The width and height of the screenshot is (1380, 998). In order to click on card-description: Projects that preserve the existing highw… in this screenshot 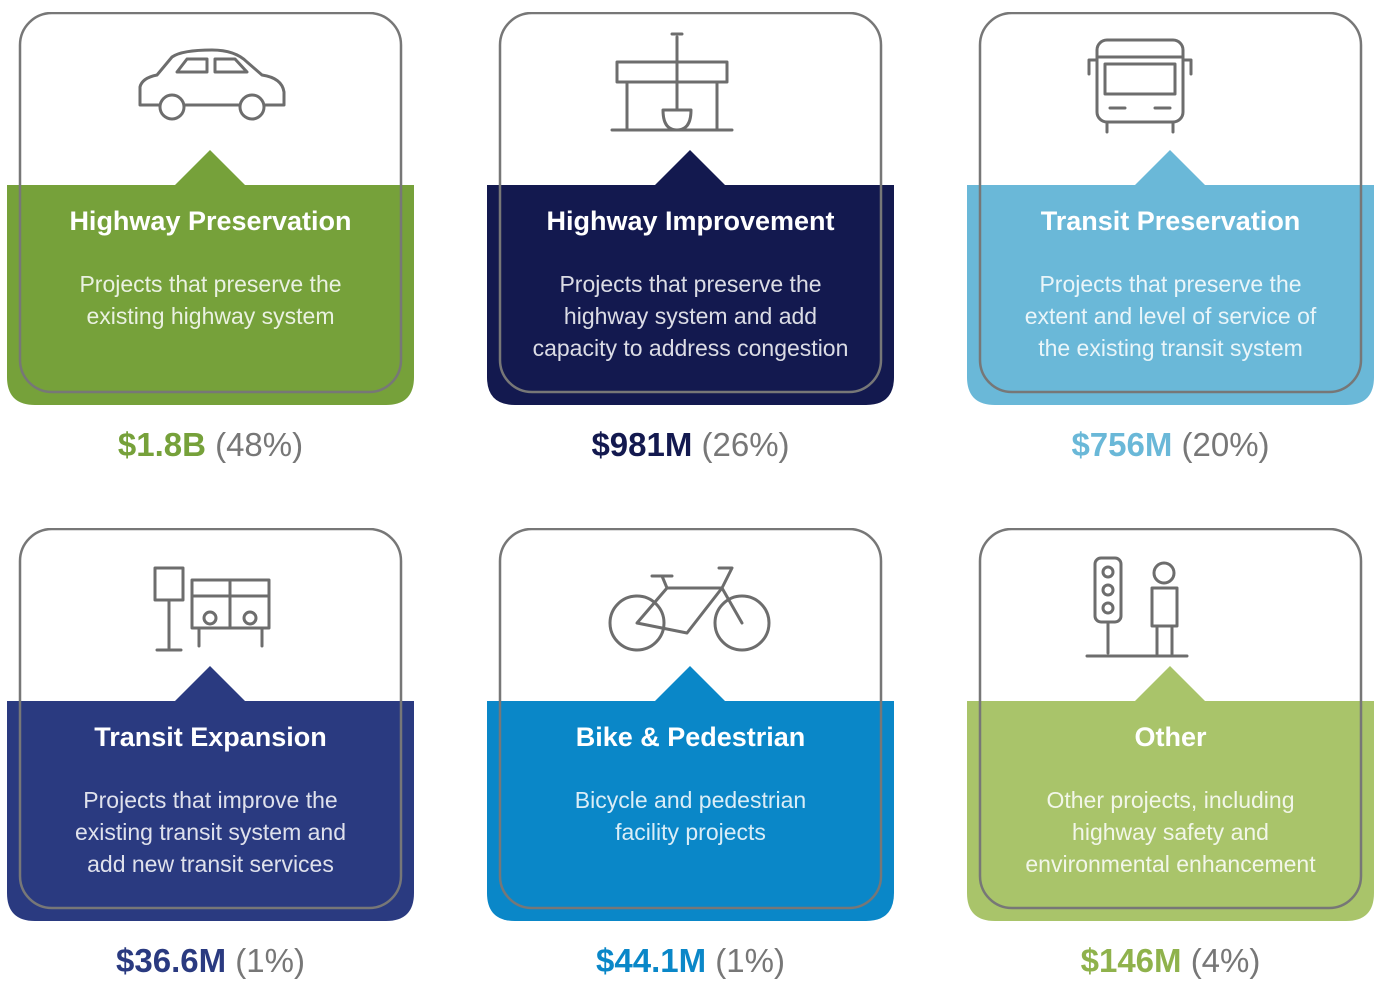, I will do `click(210, 300)`.